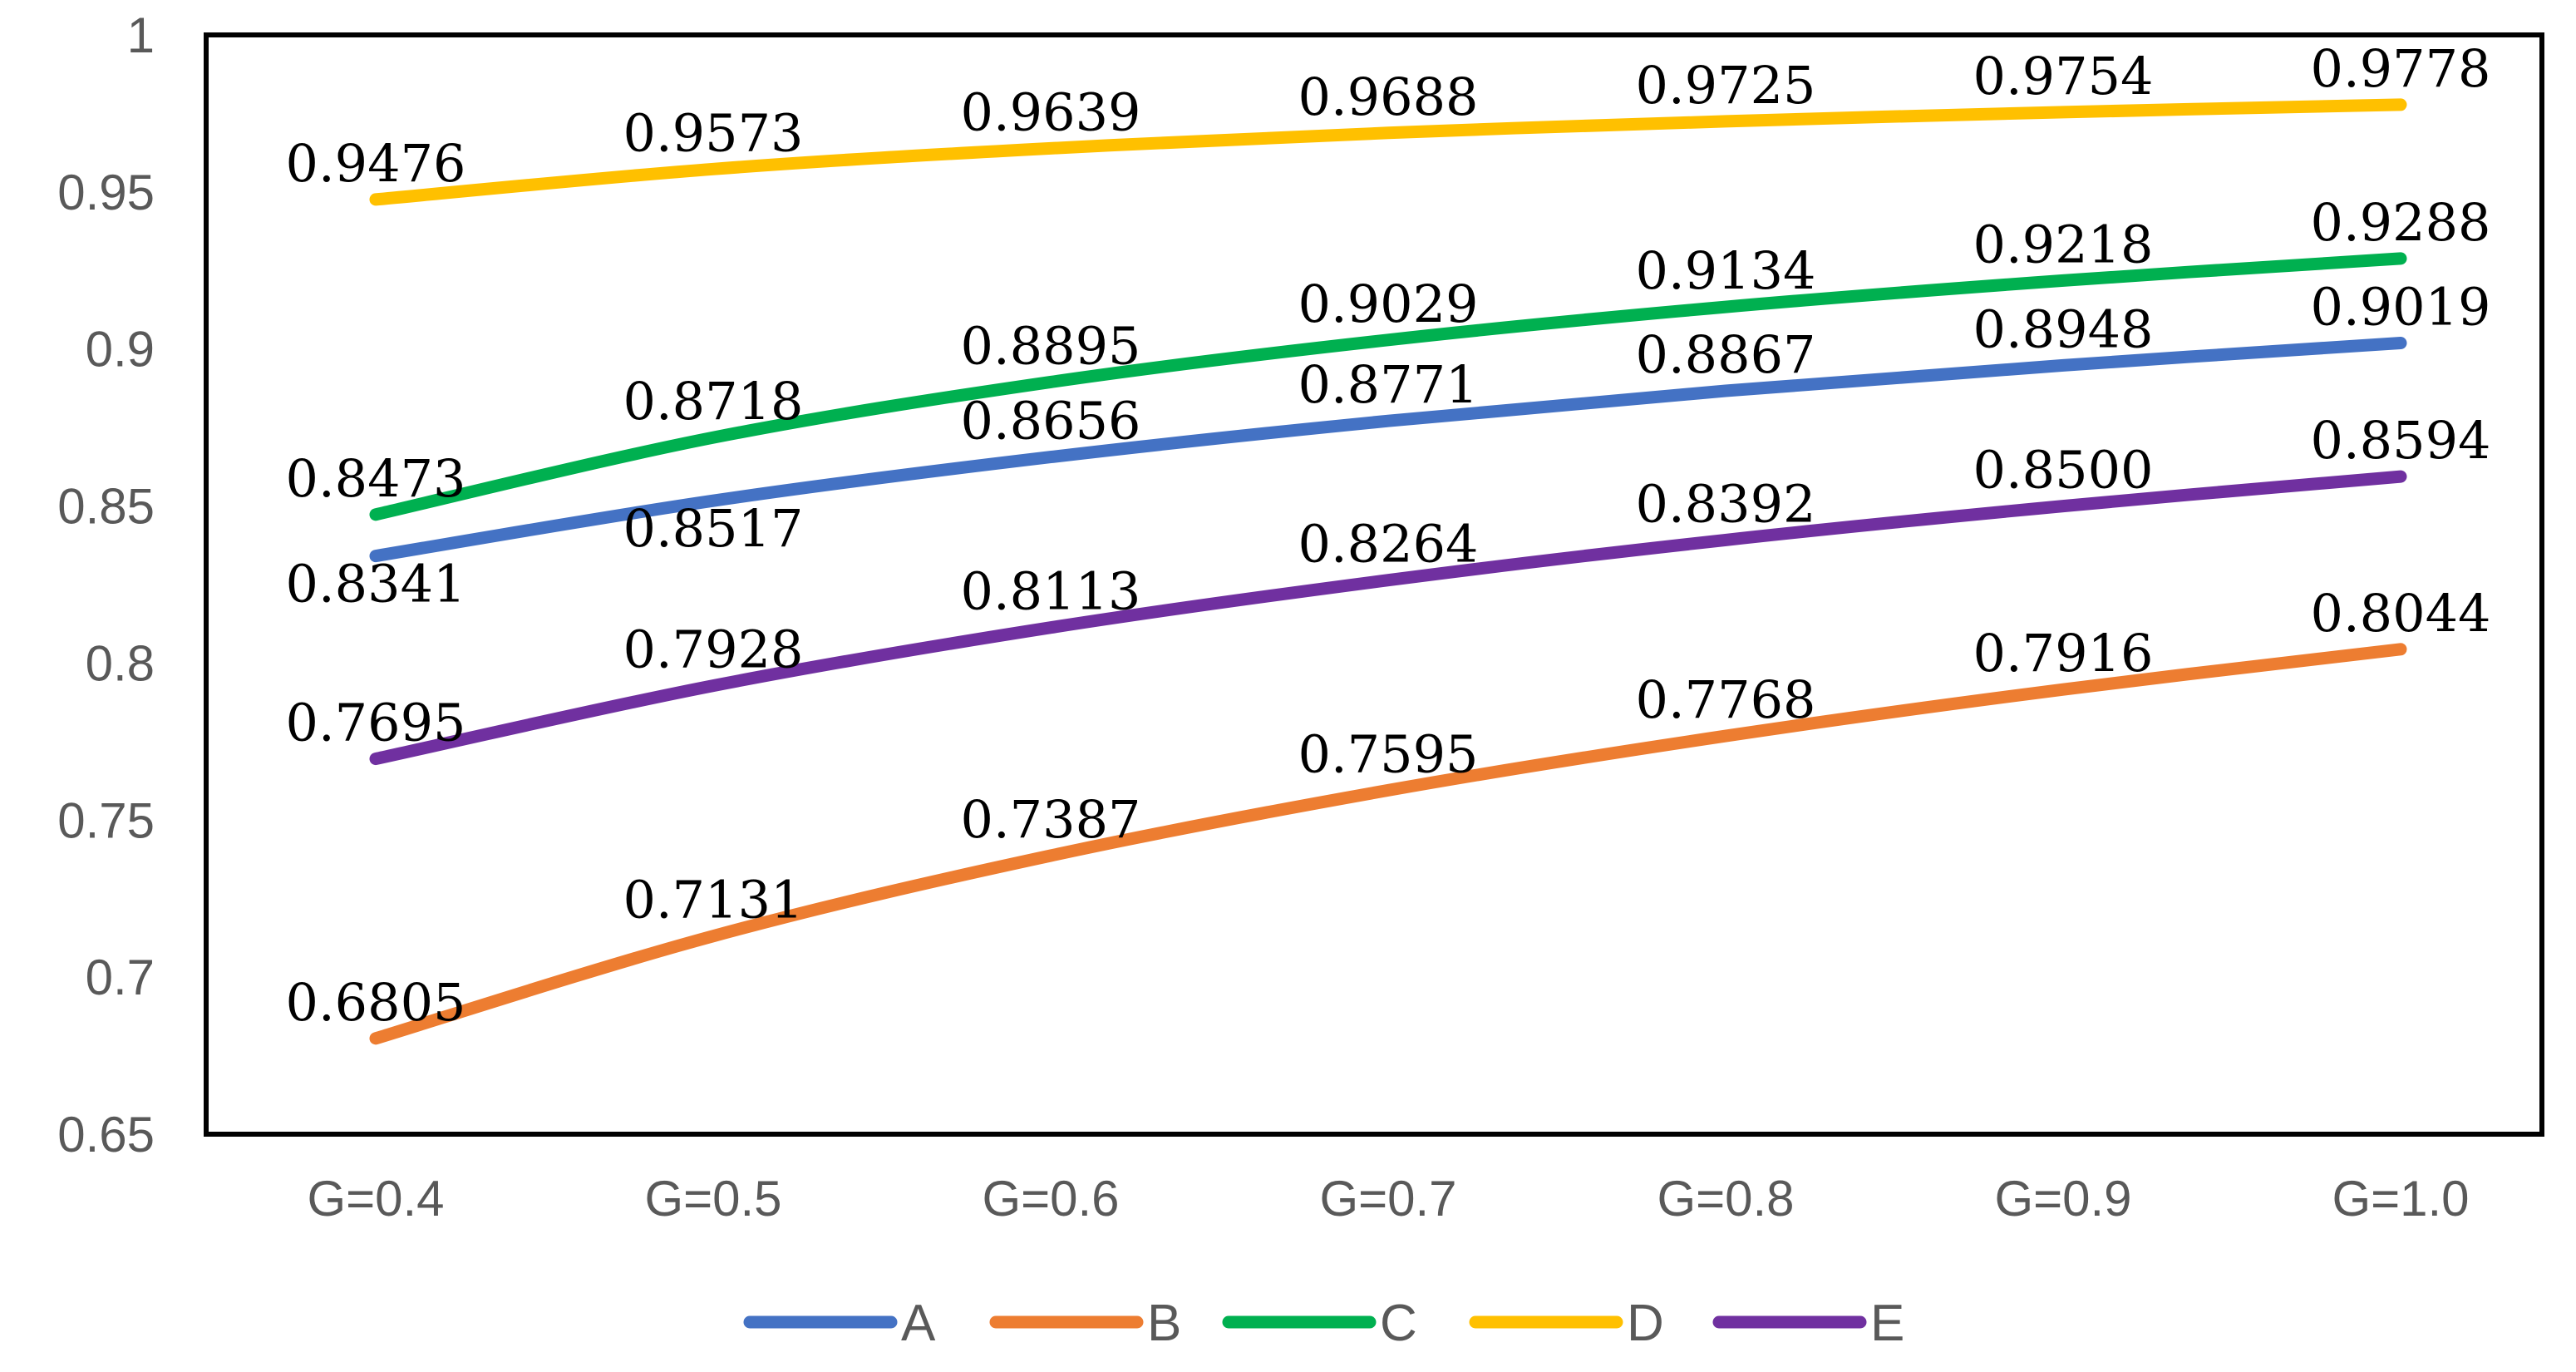 This screenshot has height=1372, width=2576. What do you see at coordinates (1726, 503) in the screenshot?
I see `data-label-e: 0.8392` at bounding box center [1726, 503].